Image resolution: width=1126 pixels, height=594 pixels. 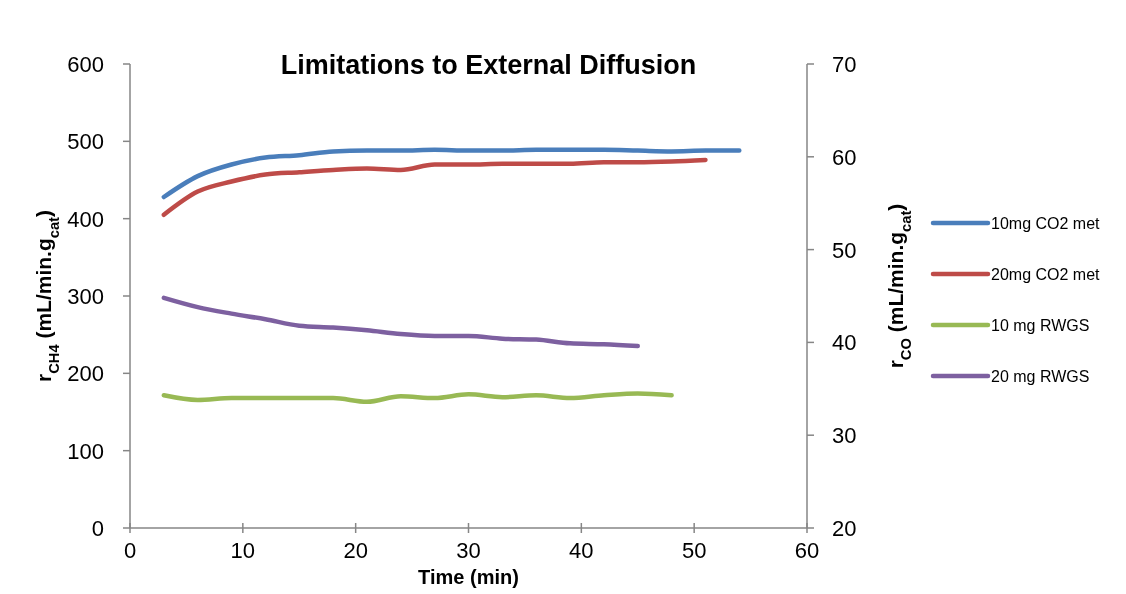 What do you see at coordinates (844, 436) in the screenshot?
I see `y2-tick-label: 30` at bounding box center [844, 436].